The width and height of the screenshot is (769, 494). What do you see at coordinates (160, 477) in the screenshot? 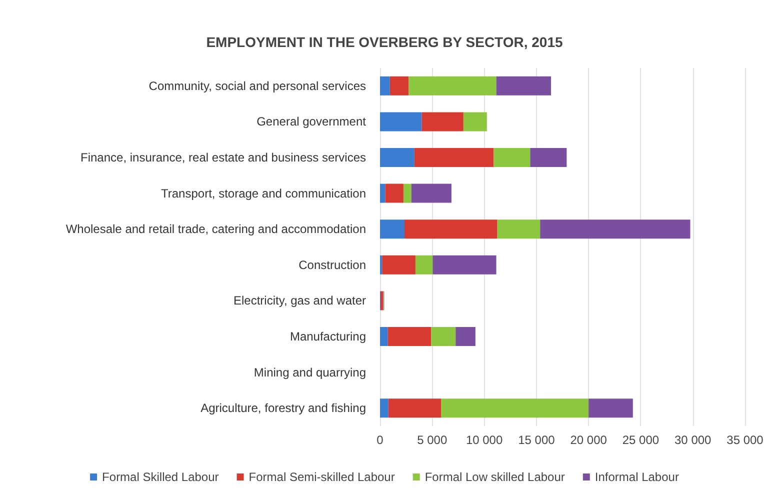
I see `legend-label: Formal Skilled Labour` at bounding box center [160, 477].